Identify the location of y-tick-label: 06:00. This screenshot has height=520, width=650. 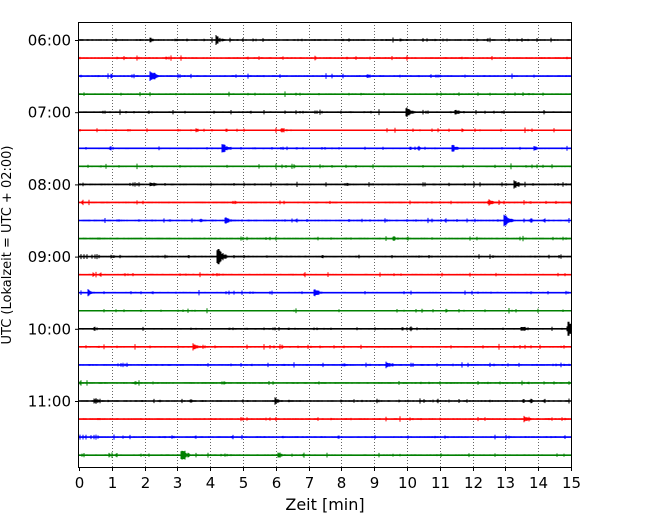
(49, 41).